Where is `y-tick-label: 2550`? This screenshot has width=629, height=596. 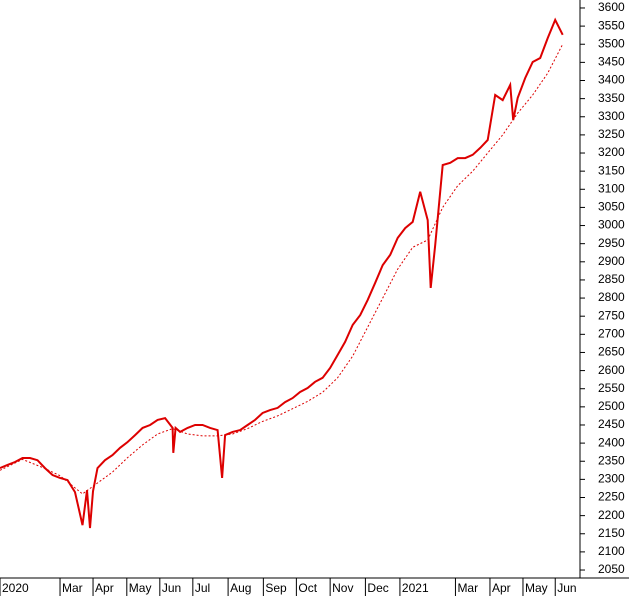 y-tick-label: 2550 is located at coordinates (611, 388).